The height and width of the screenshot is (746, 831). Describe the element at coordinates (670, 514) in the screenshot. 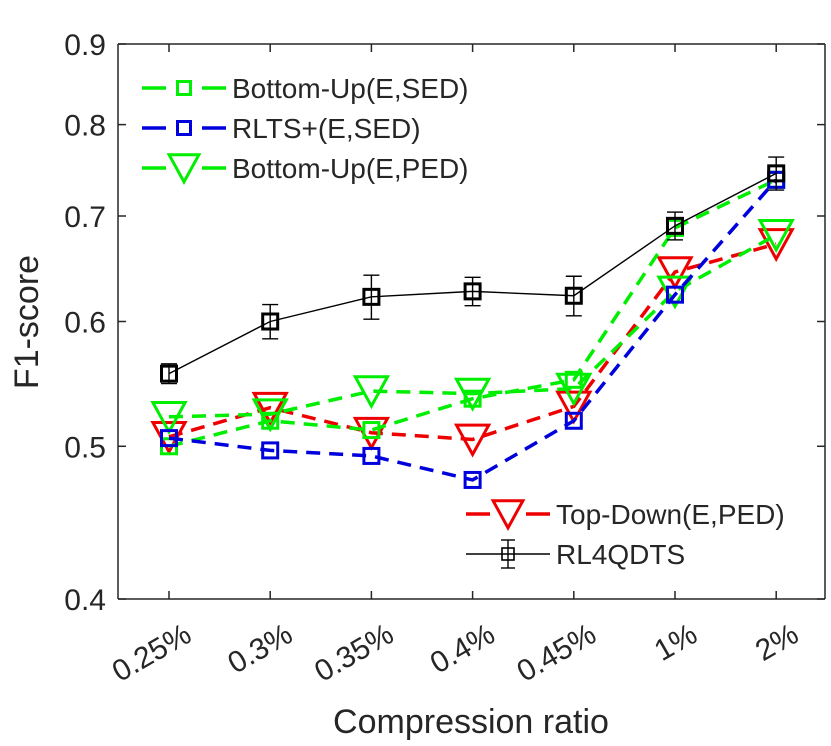

I see `legend-label: Top-Down(E,PED)` at that location.